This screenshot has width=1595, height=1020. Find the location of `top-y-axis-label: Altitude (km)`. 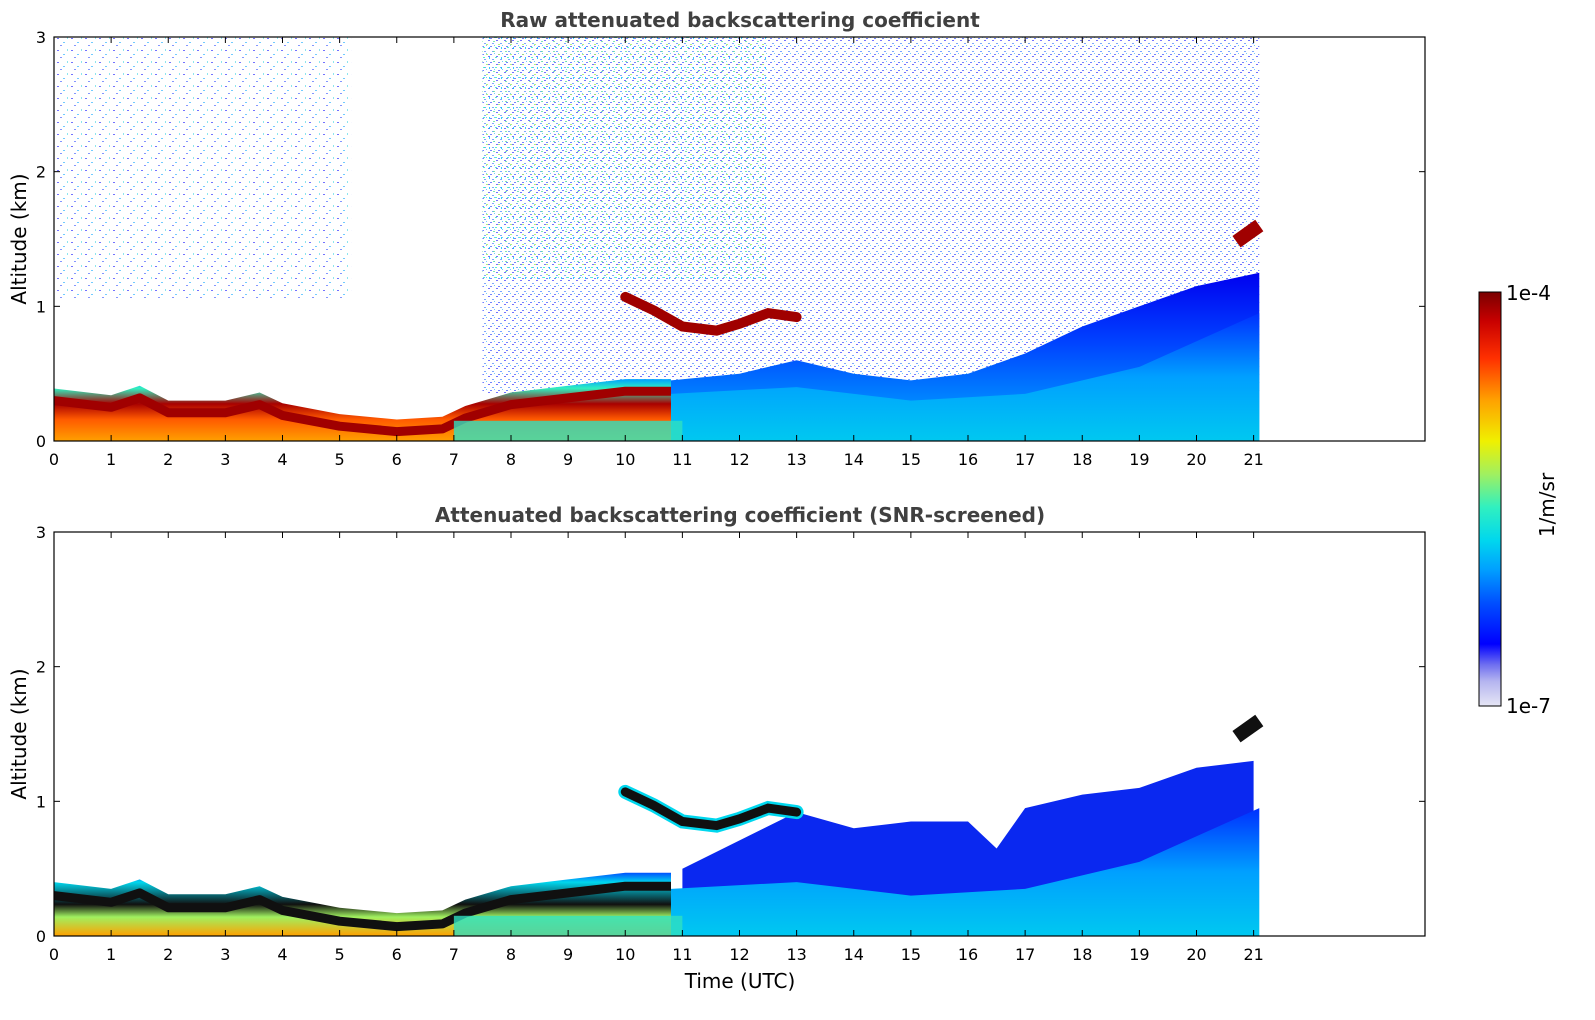

top-y-axis-label: Altitude (km) is located at coordinates (19, 238).